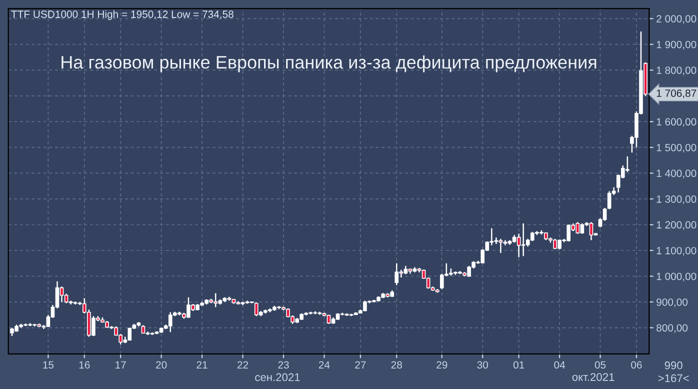 The width and height of the screenshot is (698, 389). Describe the element at coordinates (676, 148) in the screenshot. I see `y-tick-label: 1 500,00` at that location.